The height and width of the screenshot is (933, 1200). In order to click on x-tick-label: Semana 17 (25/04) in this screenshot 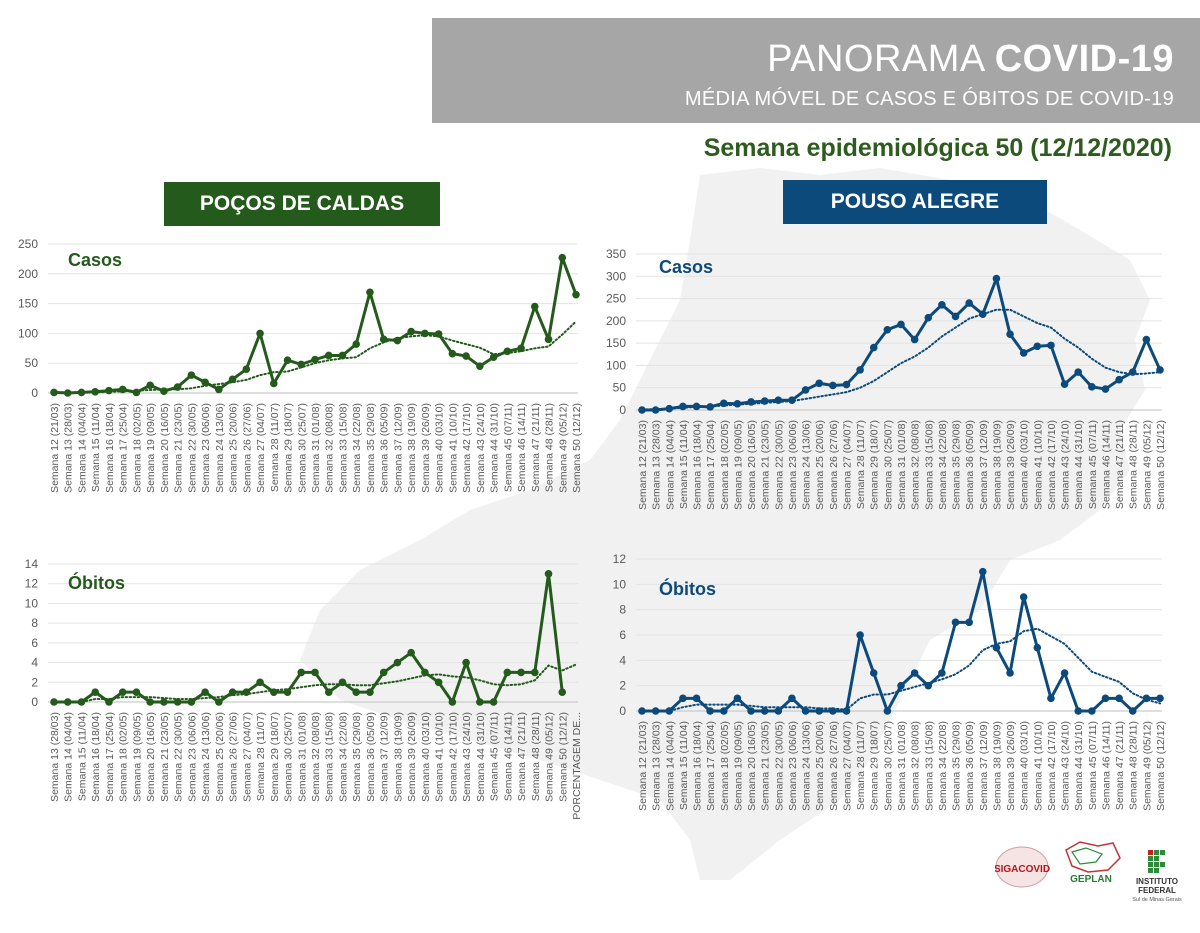, I will do `click(711, 465)`.